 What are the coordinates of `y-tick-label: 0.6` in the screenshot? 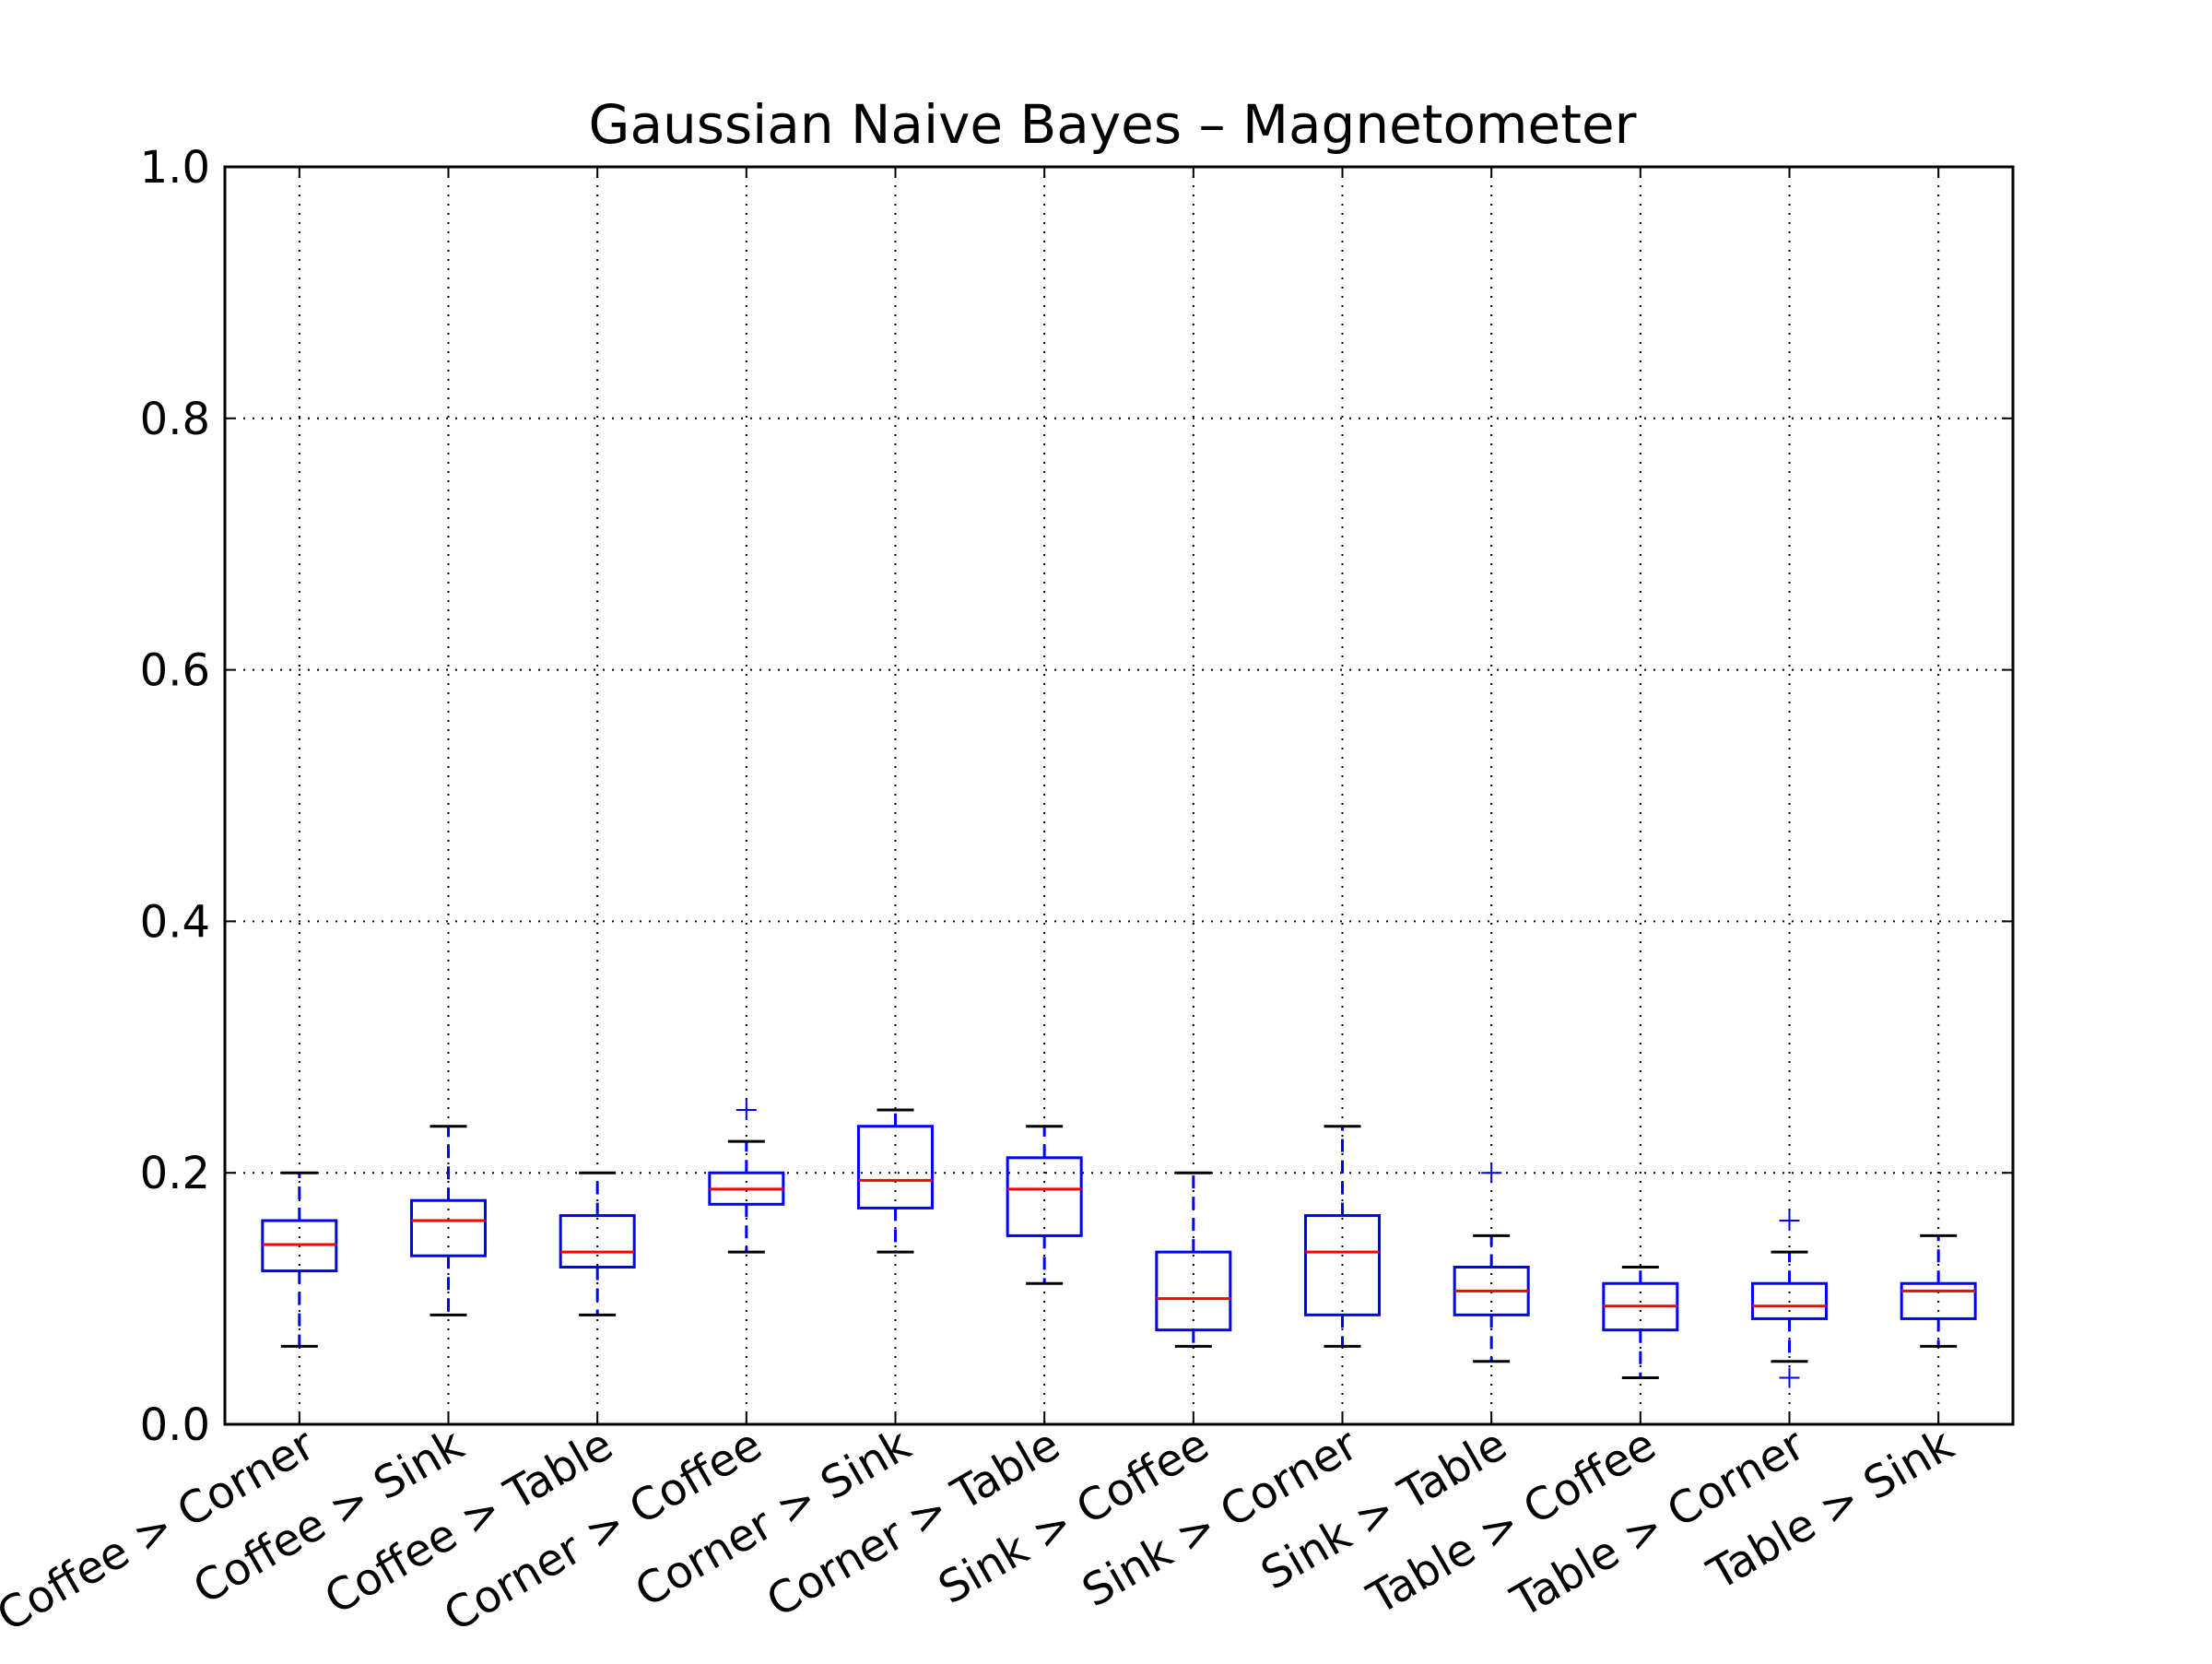 It's located at (175, 671).